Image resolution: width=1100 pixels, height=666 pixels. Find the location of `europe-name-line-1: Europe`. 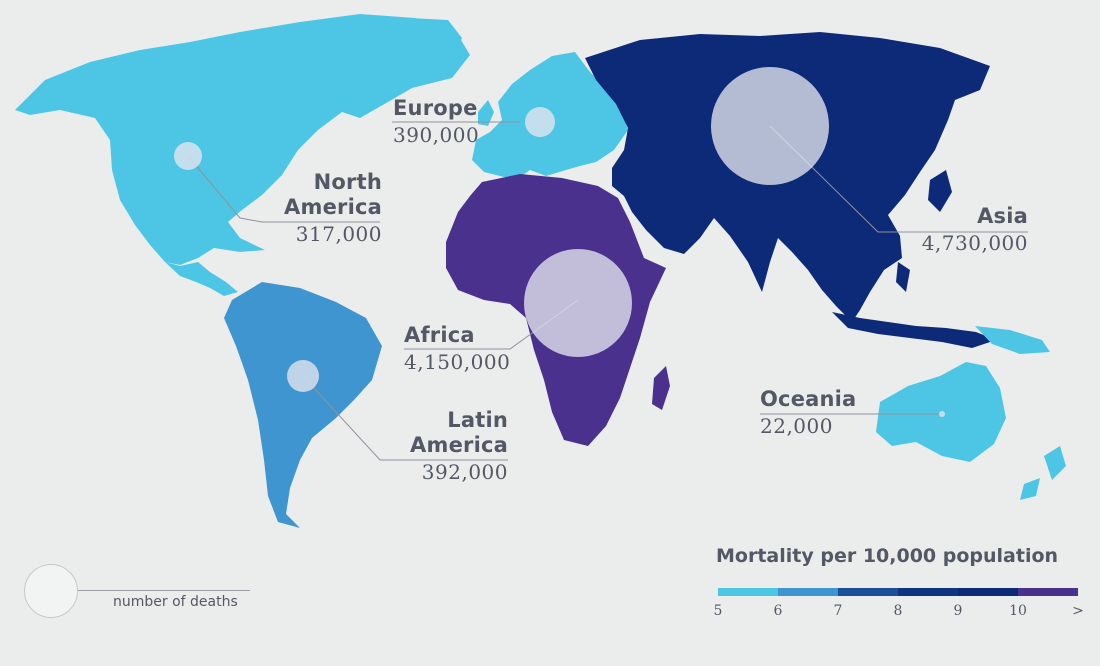

europe-name-line-1: Europe is located at coordinates (435, 108).